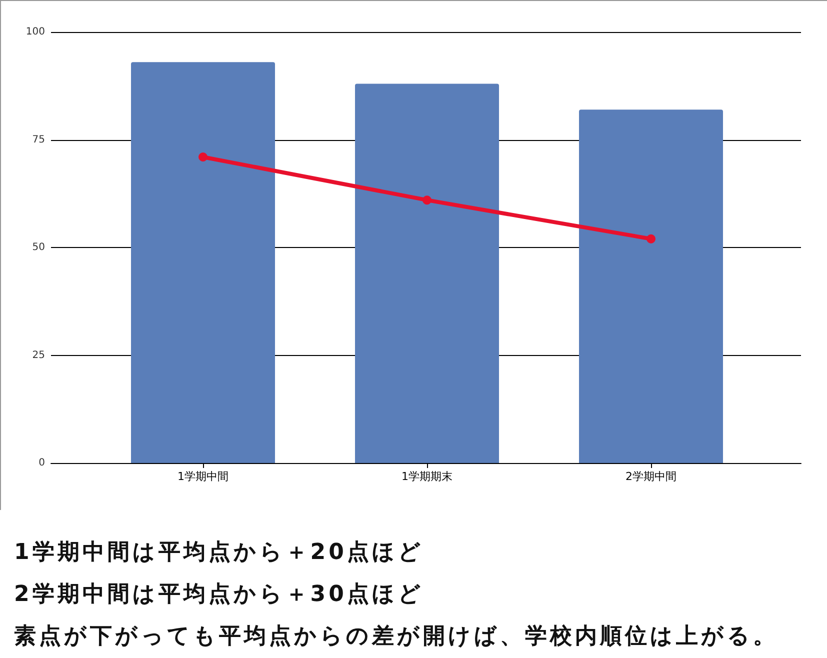 The image size is (827, 658). I want to click on y-tick-label: 0, so click(41, 463).